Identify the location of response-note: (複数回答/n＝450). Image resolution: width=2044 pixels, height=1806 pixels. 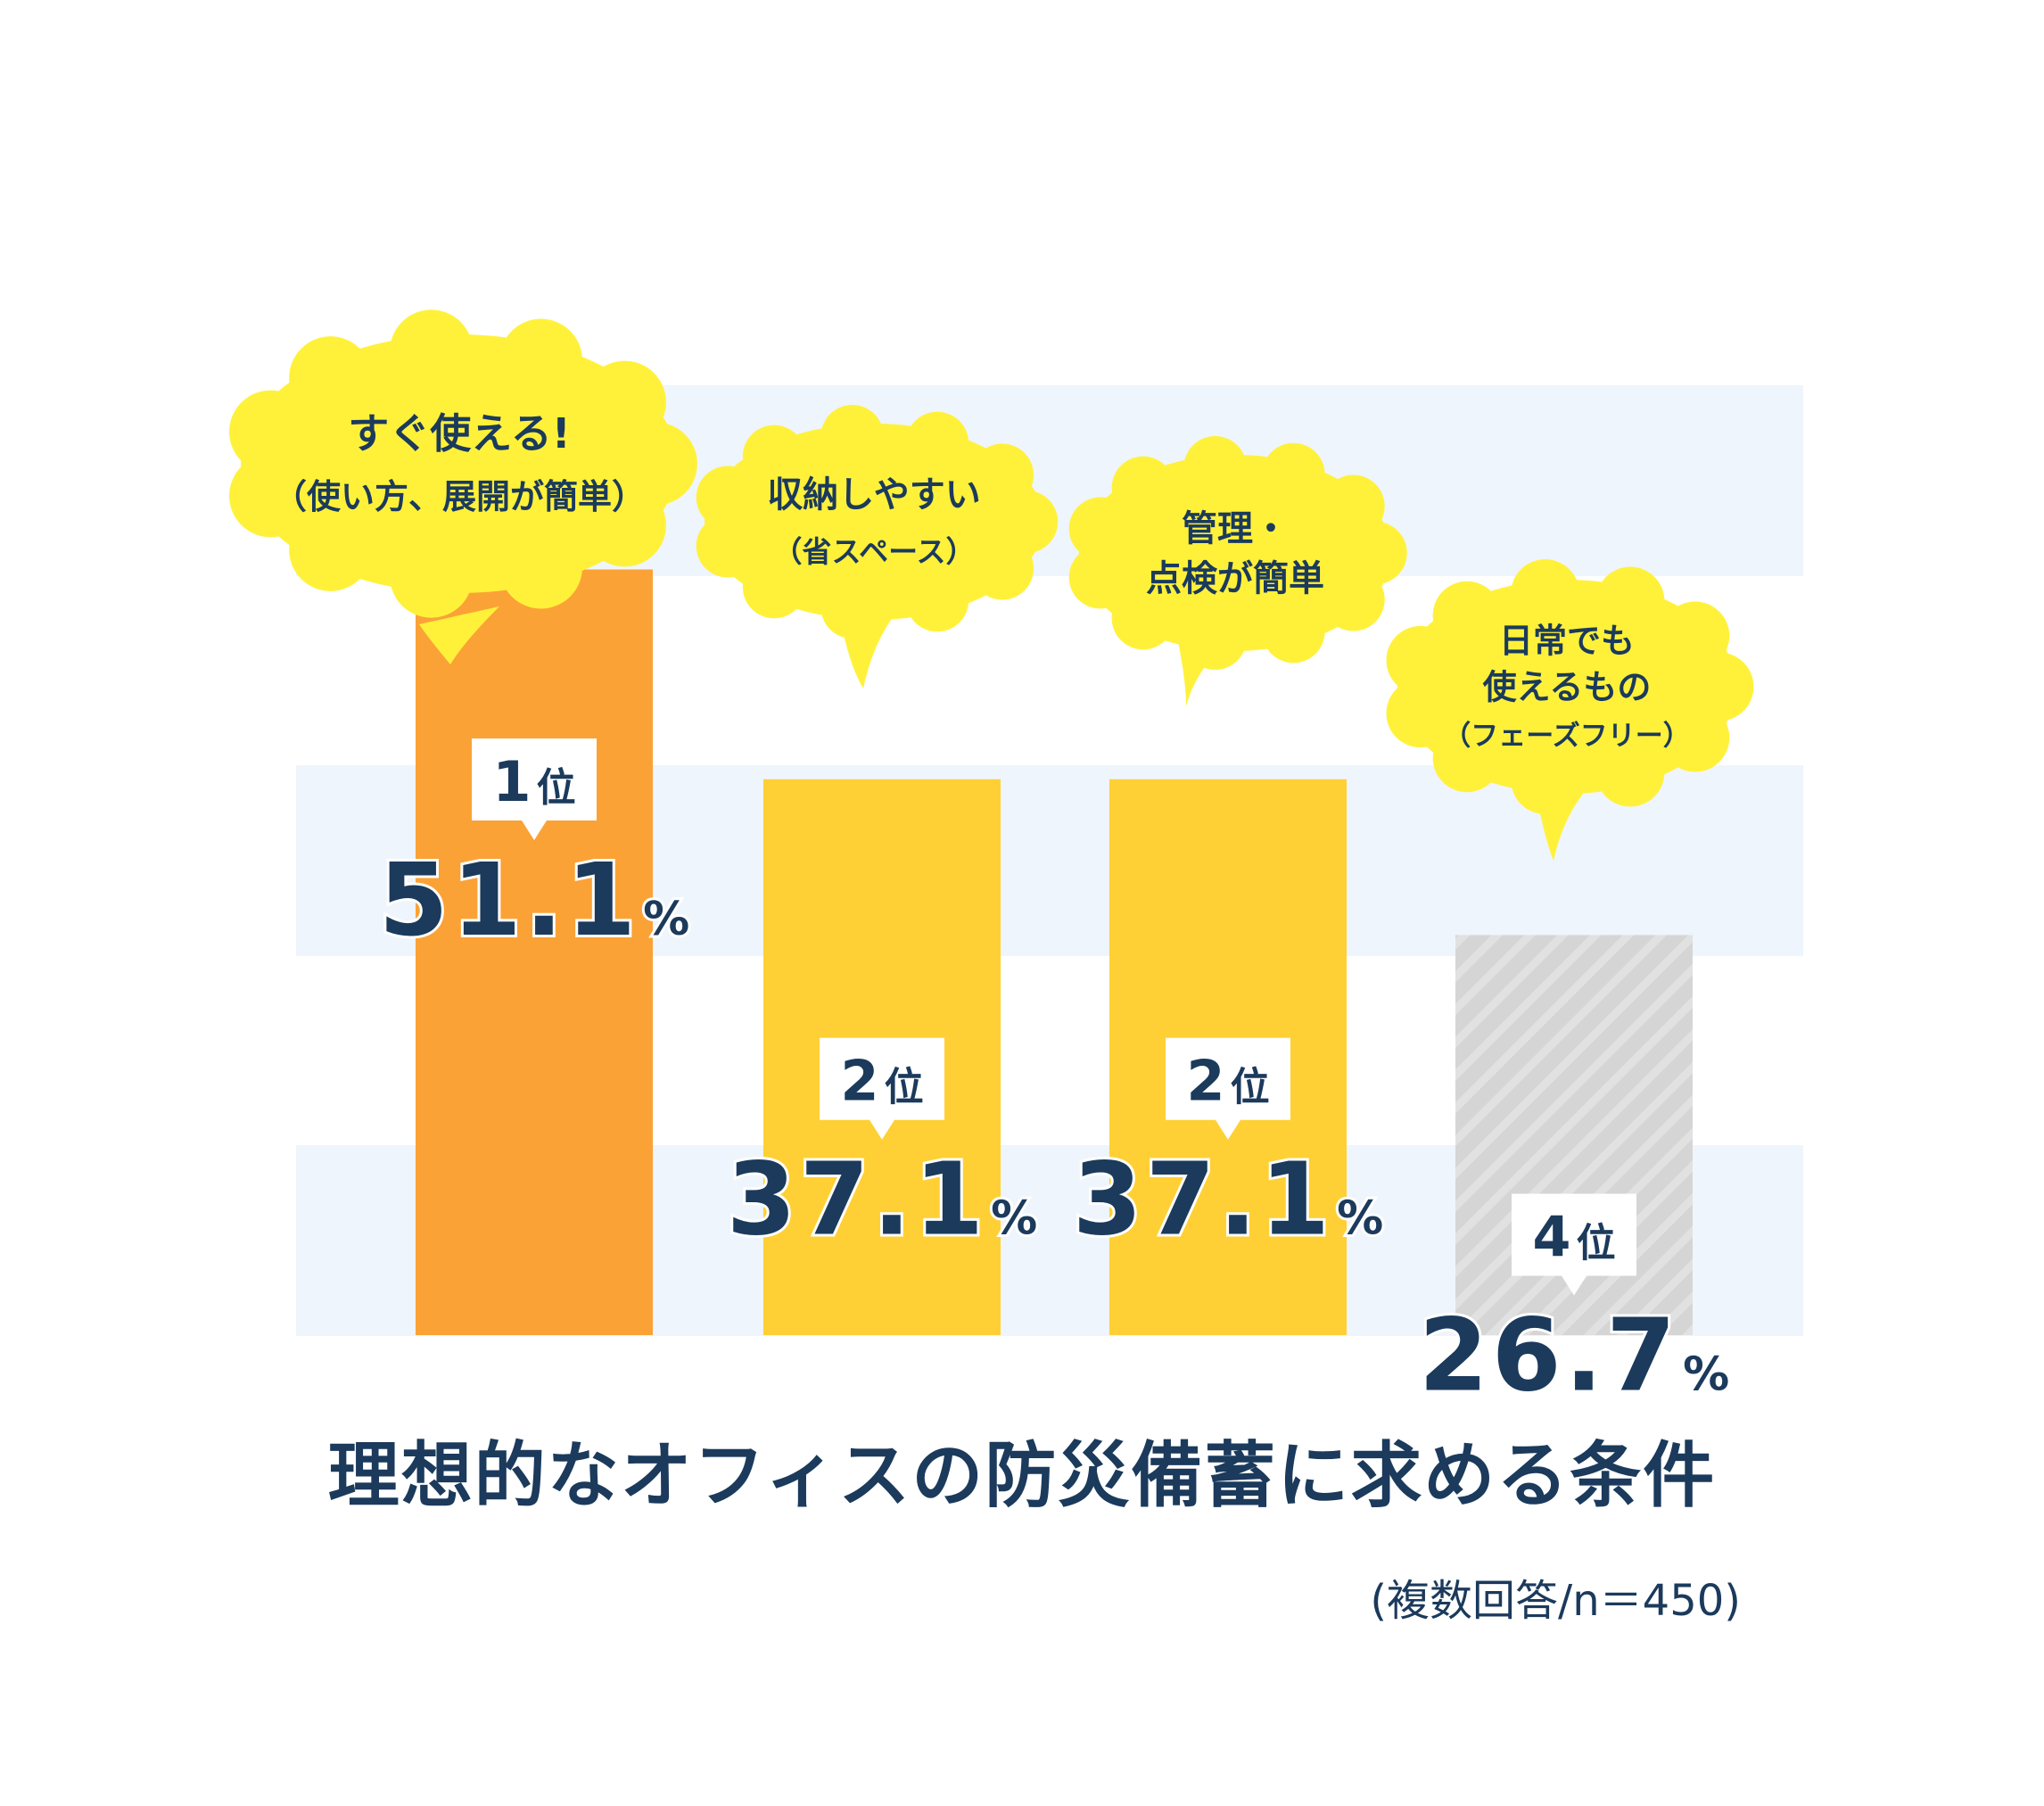
(1556, 1601).